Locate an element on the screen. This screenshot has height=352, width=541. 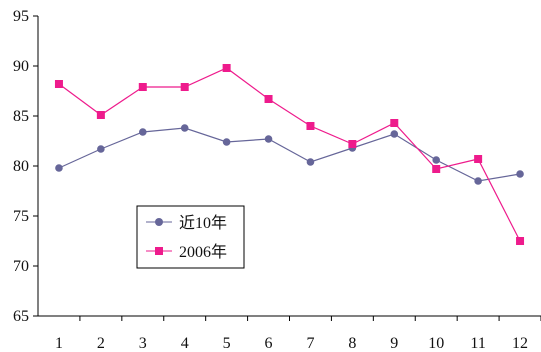
x-tick-label: 5 is located at coordinates (227, 343).